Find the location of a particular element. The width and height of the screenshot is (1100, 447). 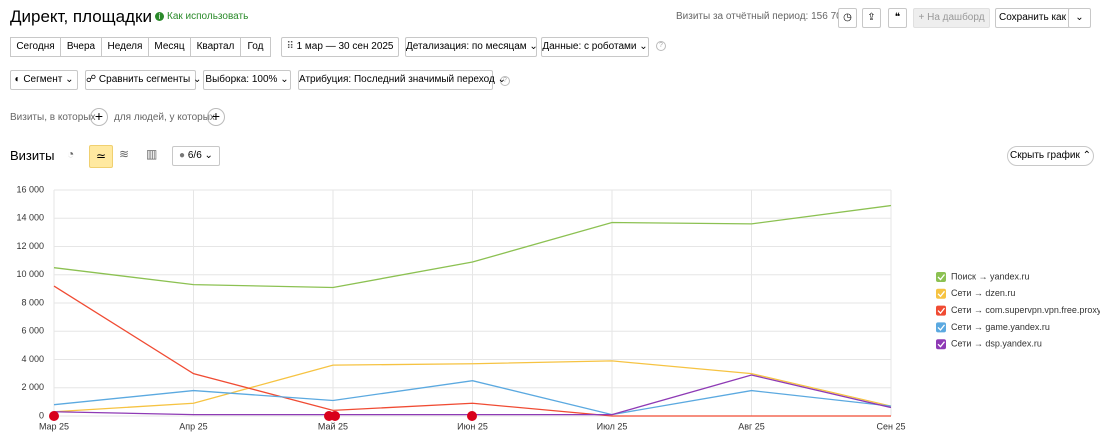

hide-chart-button: Скрыть график ⌃ is located at coordinates (1050, 156).